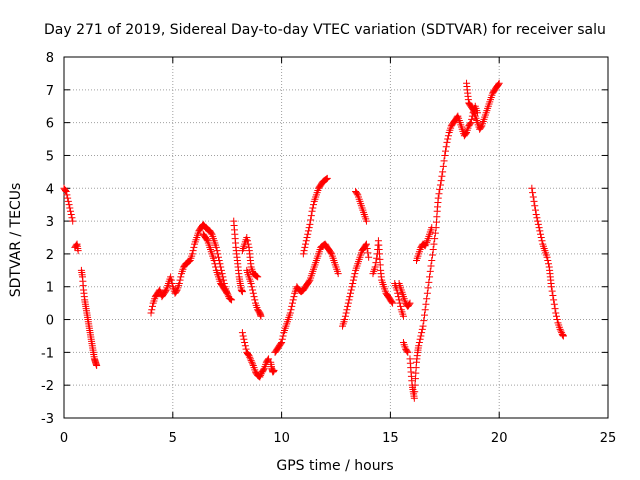 Image resolution: width=640 pixels, height=480 pixels. What do you see at coordinates (16, 240) in the screenshot?
I see `y-axis-label: SDTVAR / TECUs` at bounding box center [16, 240].